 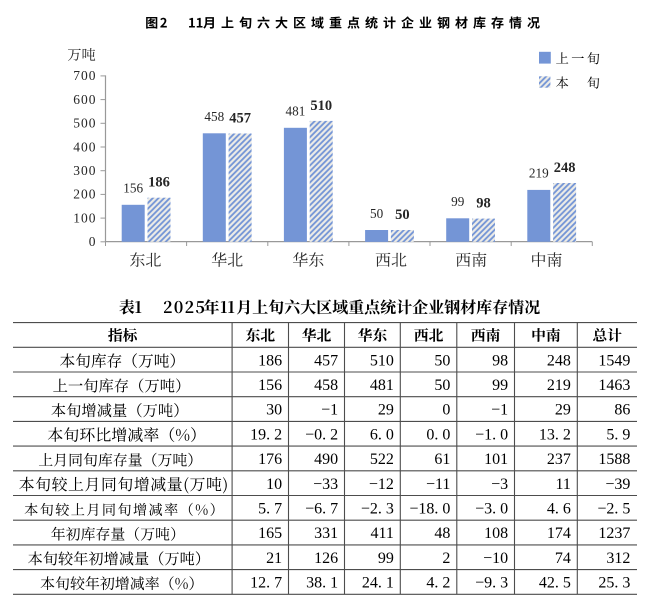 What do you see at coordinates (274, 484) in the screenshot?
I see `svg-text: 10` at bounding box center [274, 484].